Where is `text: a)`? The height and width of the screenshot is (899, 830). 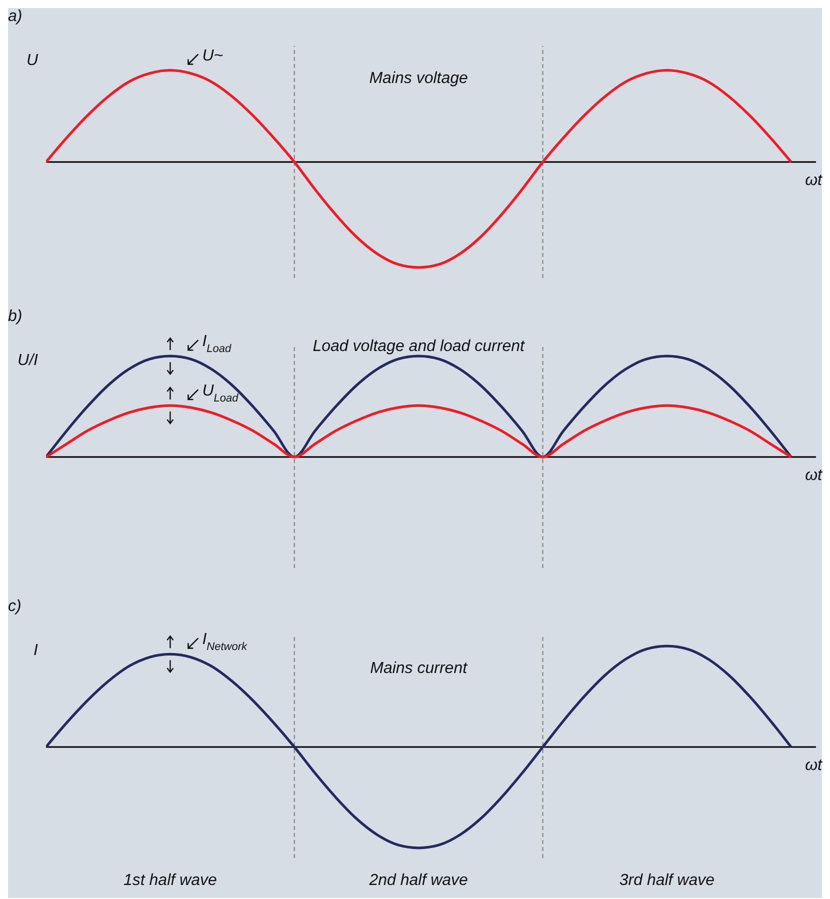
text: a) is located at coordinates (15, 17).